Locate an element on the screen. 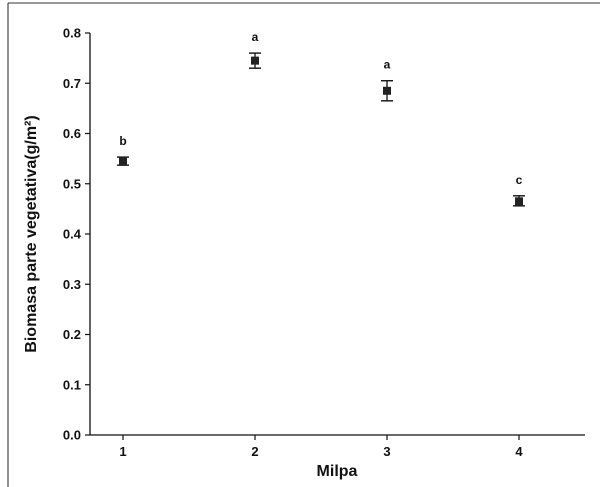 Image resolution: width=600 pixels, height=487 pixels. y-tick-label: 0.0 is located at coordinates (72, 435).